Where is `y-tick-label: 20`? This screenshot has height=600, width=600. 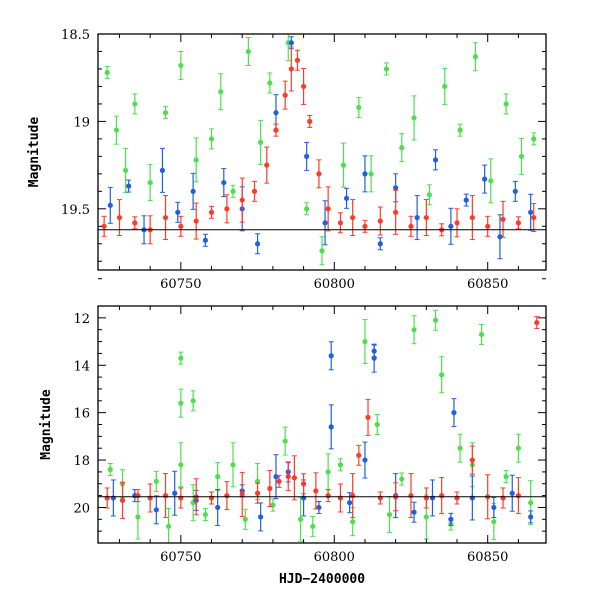 y-tick-label: 20 is located at coordinates (81, 508).